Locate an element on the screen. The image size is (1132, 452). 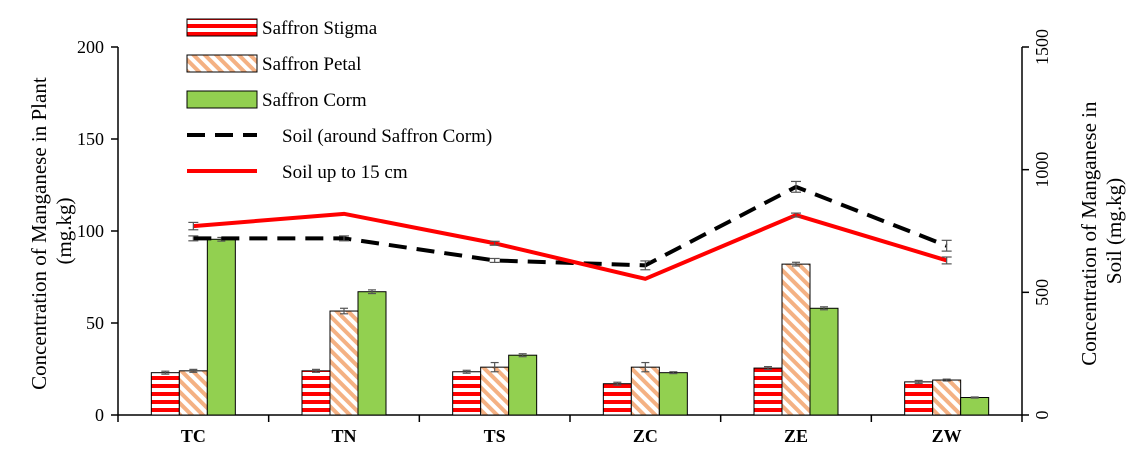
right-tick-label: 500 is located at coordinates (1042, 292).